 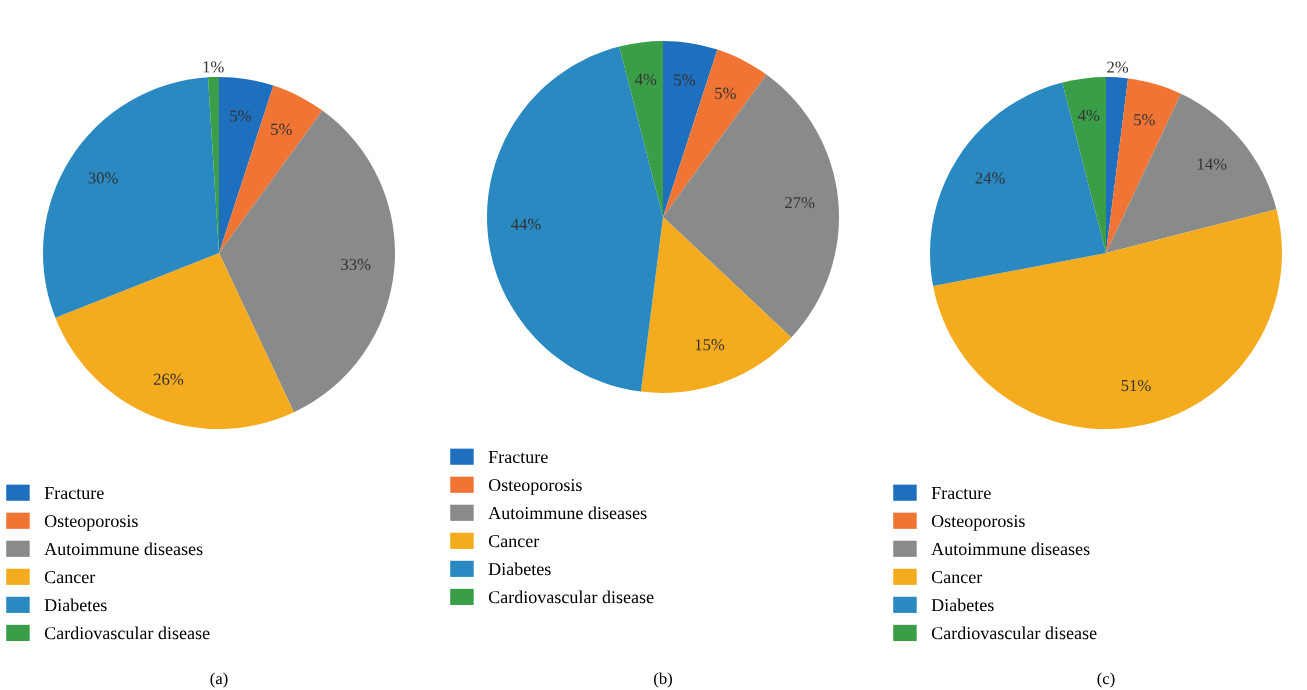 What do you see at coordinates (219, 680) in the screenshot?
I see `text: (a)` at bounding box center [219, 680].